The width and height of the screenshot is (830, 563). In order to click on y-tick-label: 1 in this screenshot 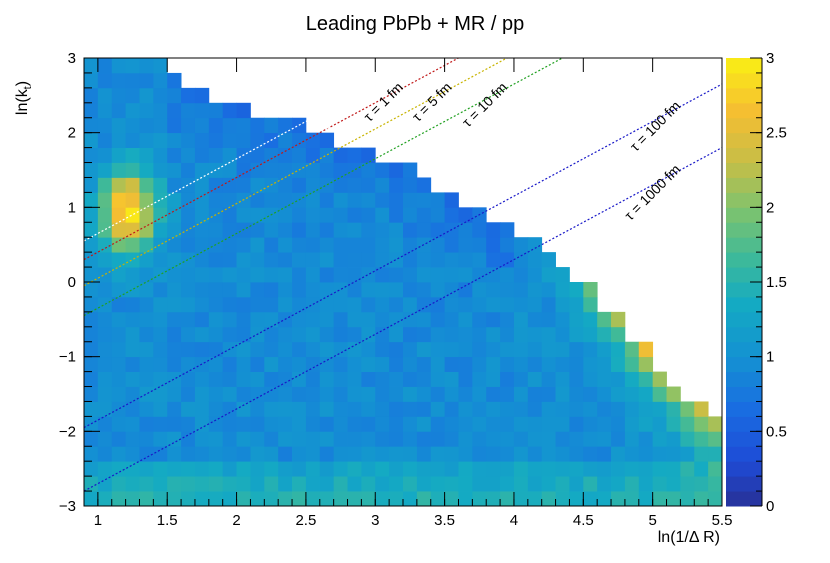, I will do `click(72, 207)`.